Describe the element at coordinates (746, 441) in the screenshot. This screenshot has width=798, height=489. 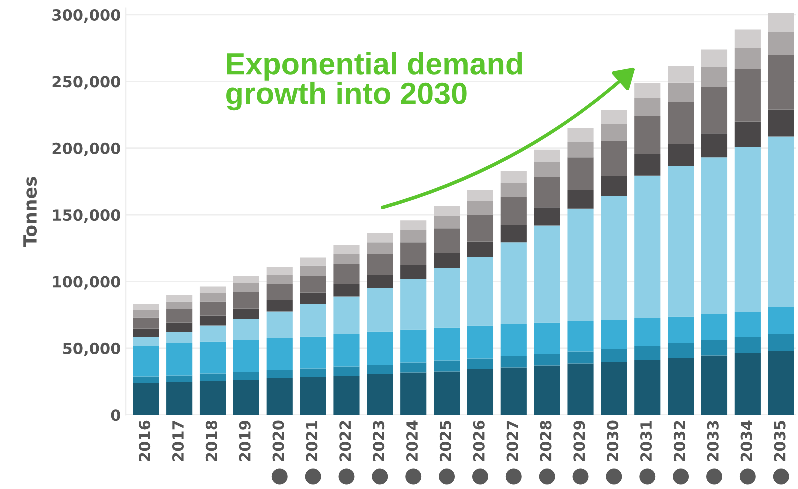
I see `x-tick-label: 2034` at that location.